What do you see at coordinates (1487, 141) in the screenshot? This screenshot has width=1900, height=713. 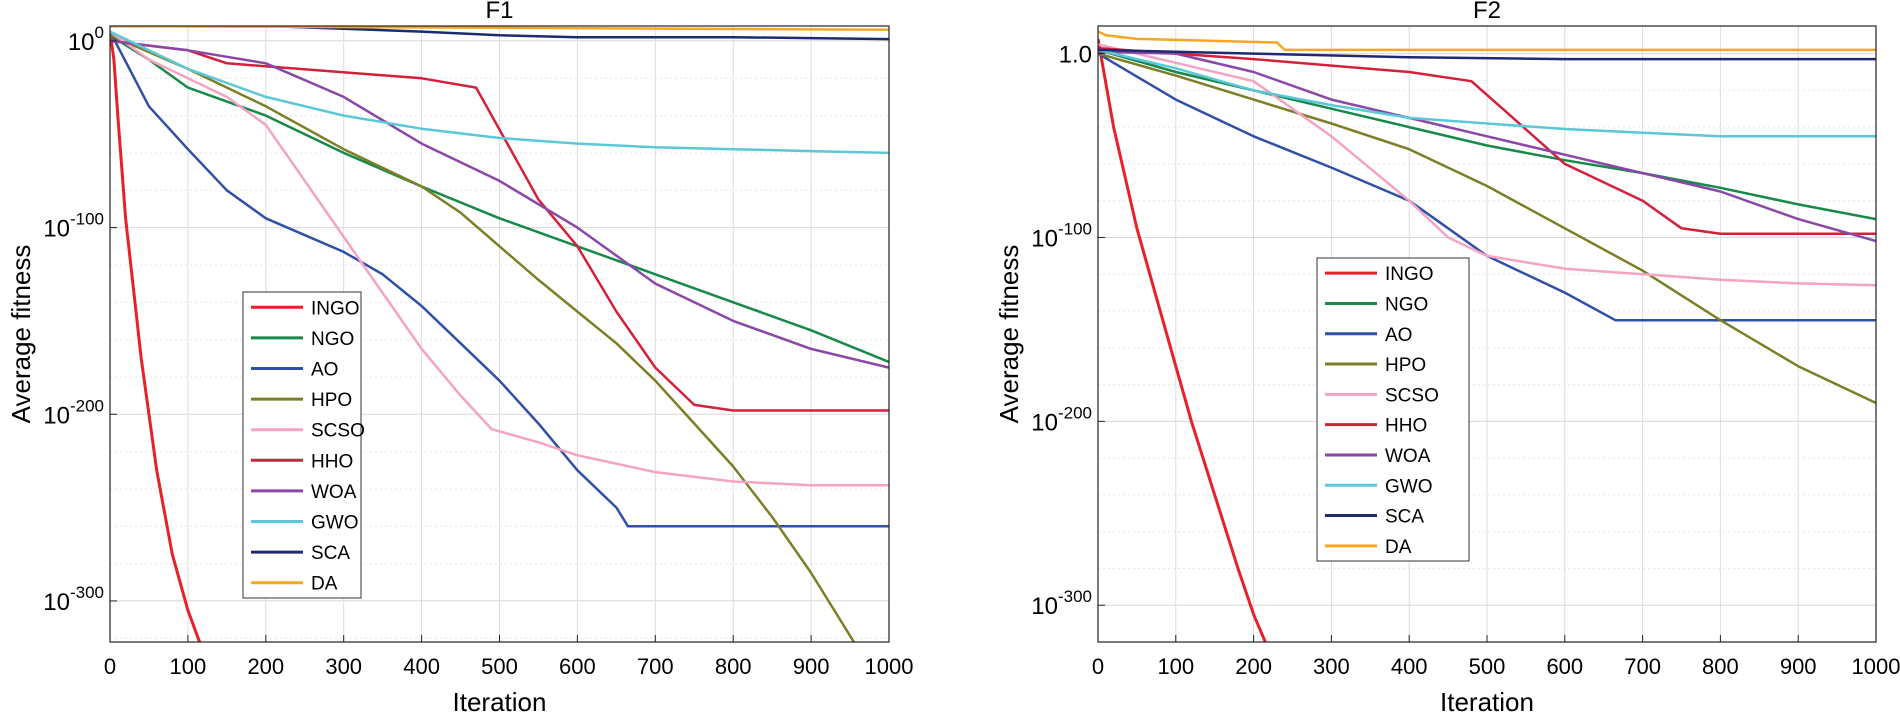 I see `series-line-hho` at bounding box center [1487, 141].